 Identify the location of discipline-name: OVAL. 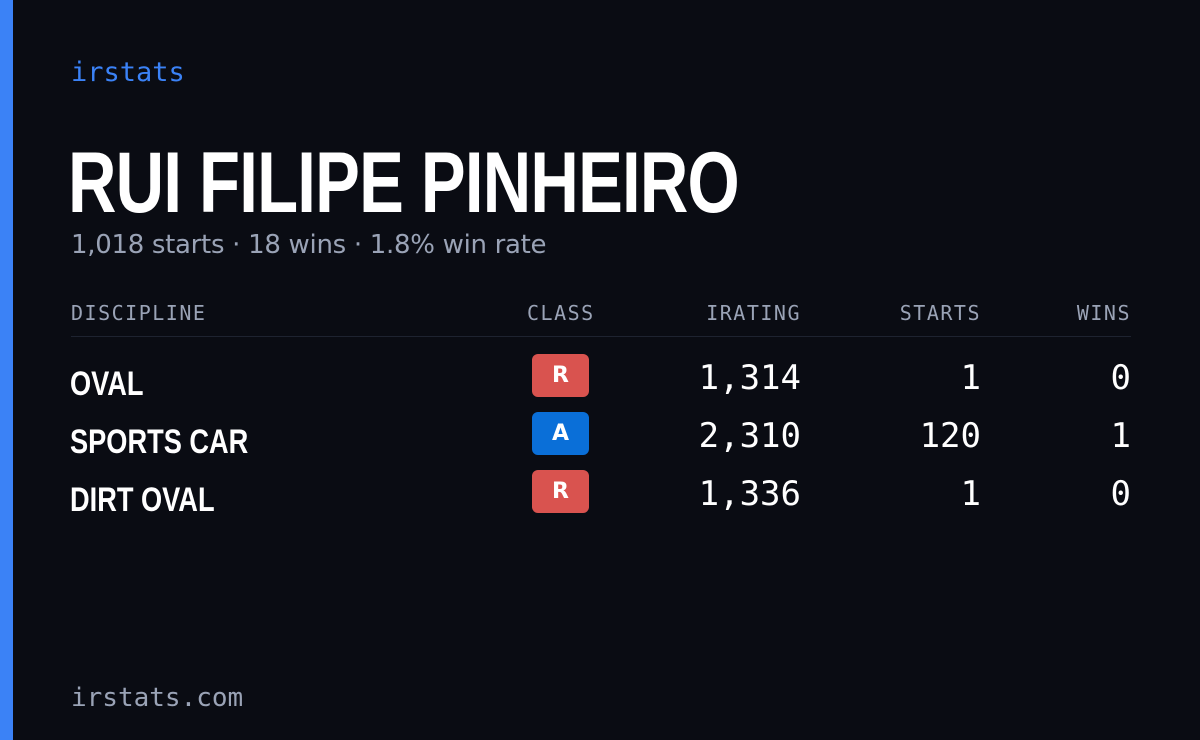
(107, 384).